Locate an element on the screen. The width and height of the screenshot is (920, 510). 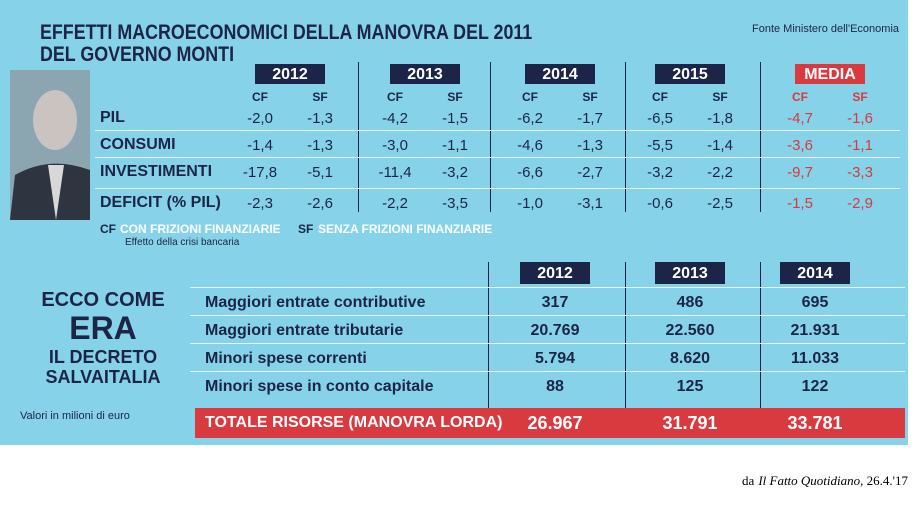
cell-value: -2,5 is located at coordinates (720, 203).